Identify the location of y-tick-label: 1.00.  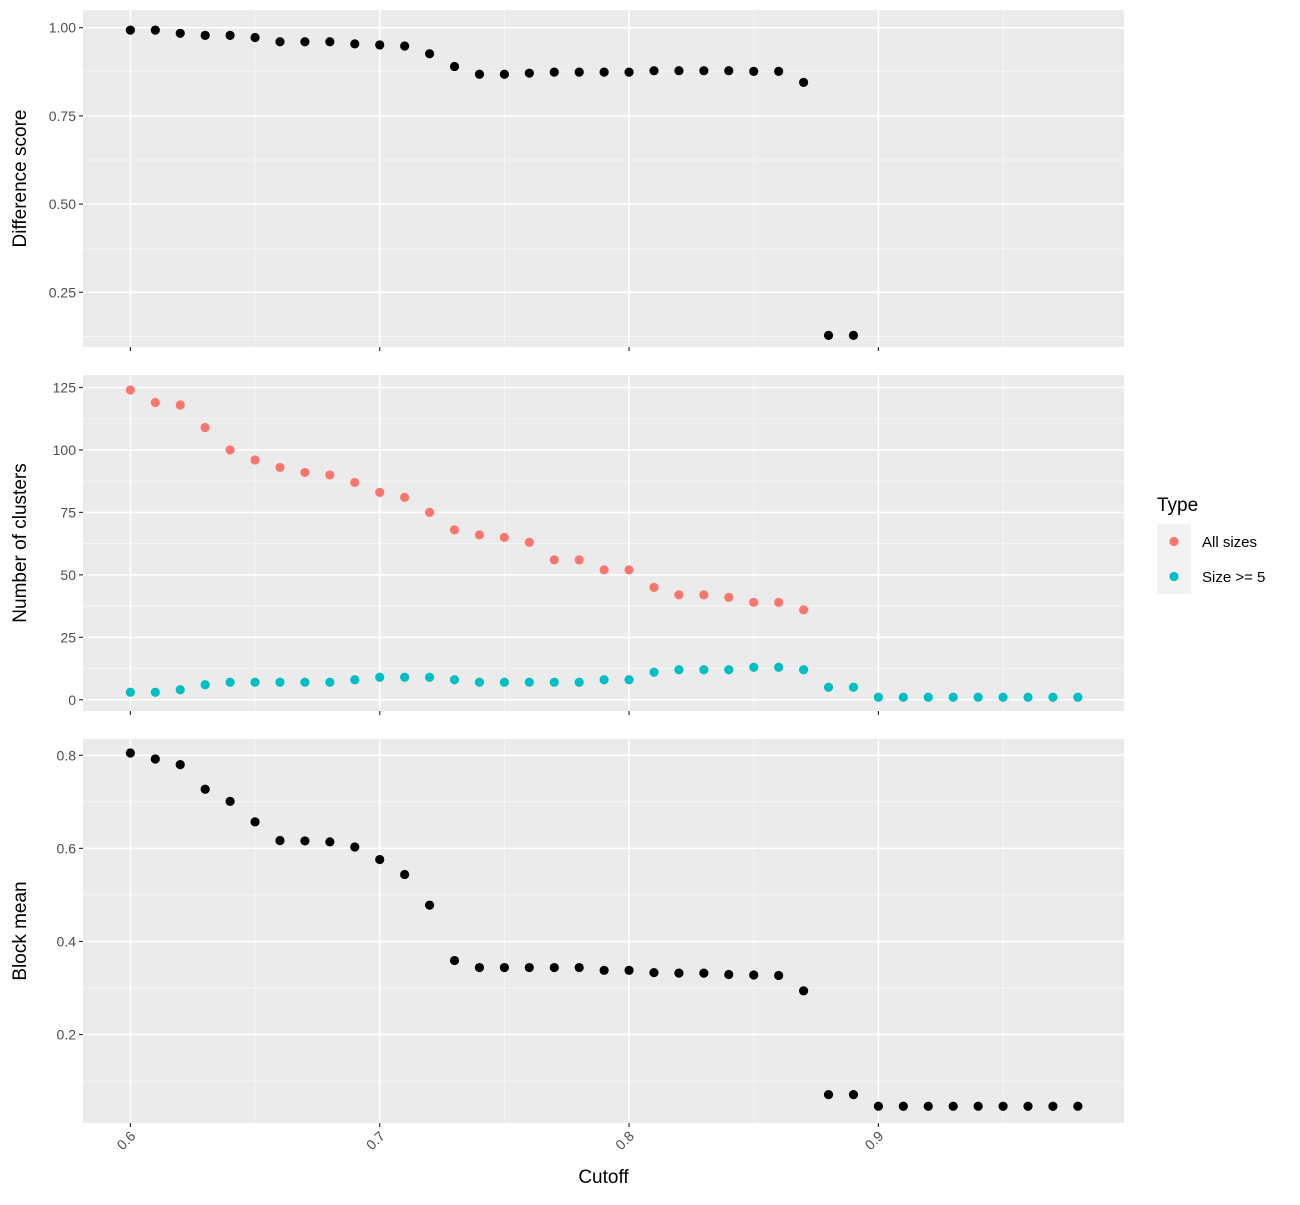
(62, 28).